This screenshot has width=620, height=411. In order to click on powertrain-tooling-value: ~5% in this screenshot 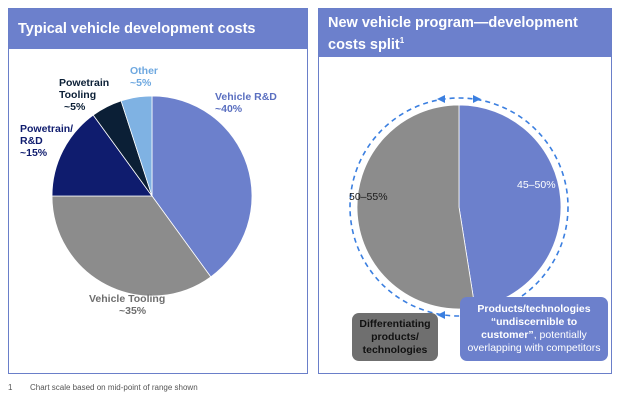, I will do `click(75, 107)`.